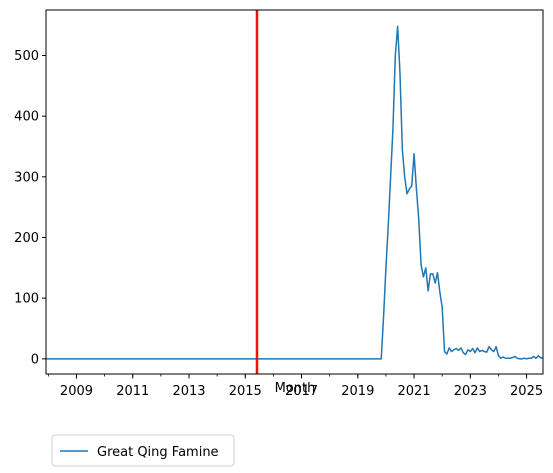 The width and height of the screenshot is (553, 473). I want to click on x-tick-label: 2021, so click(414, 391).